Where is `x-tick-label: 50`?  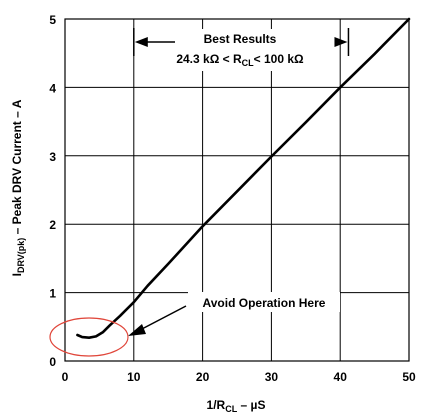
x-tick-label: 50 is located at coordinates (409, 377).